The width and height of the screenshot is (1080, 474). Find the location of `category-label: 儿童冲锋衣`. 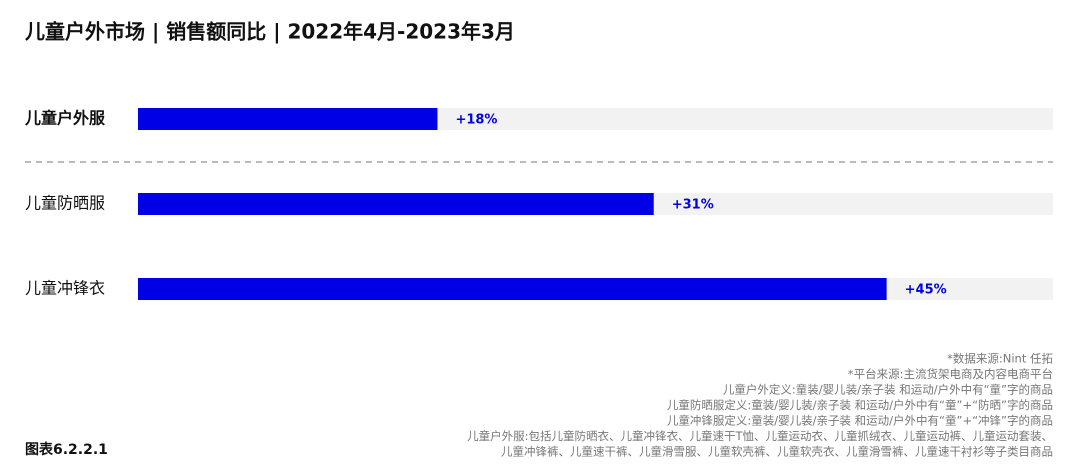

category-label: 儿童冲锋衣 is located at coordinates (65, 288).